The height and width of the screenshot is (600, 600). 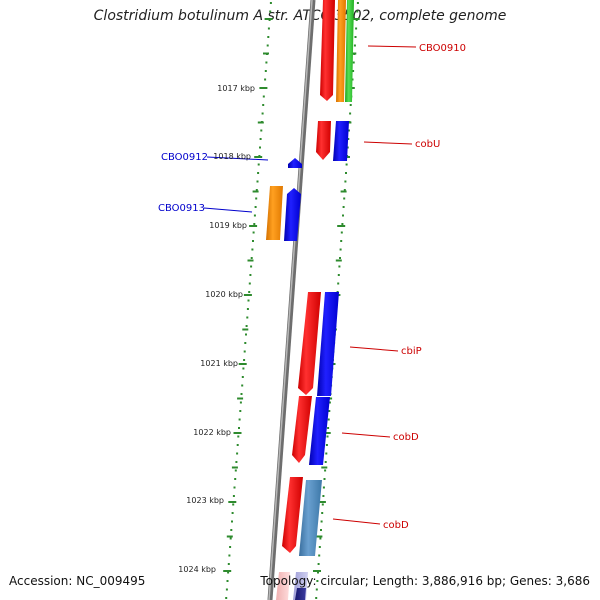 What do you see at coordinates (181, 208) in the screenshot?
I see `gene-label-cbo0913: CBO0913` at bounding box center [181, 208].